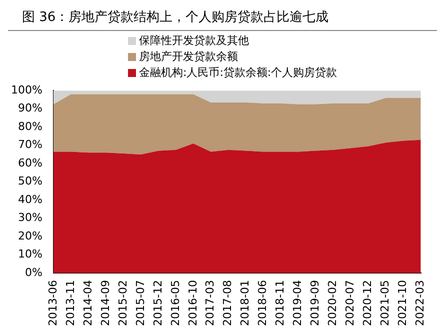  What do you see at coordinates (350, 303) in the screenshot?
I see `x-tick-label: 2020-07` at bounding box center [350, 303].